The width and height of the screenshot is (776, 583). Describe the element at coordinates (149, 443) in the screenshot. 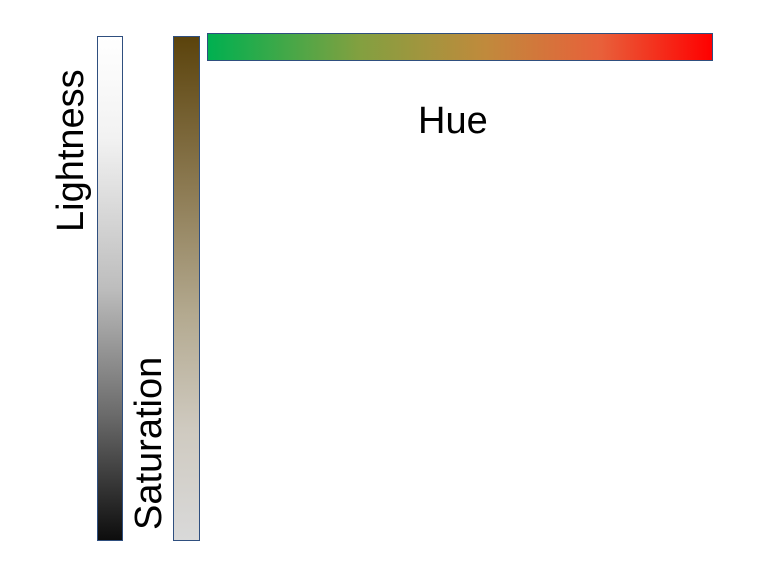

I see `saturation-label: Saturation` at that location.